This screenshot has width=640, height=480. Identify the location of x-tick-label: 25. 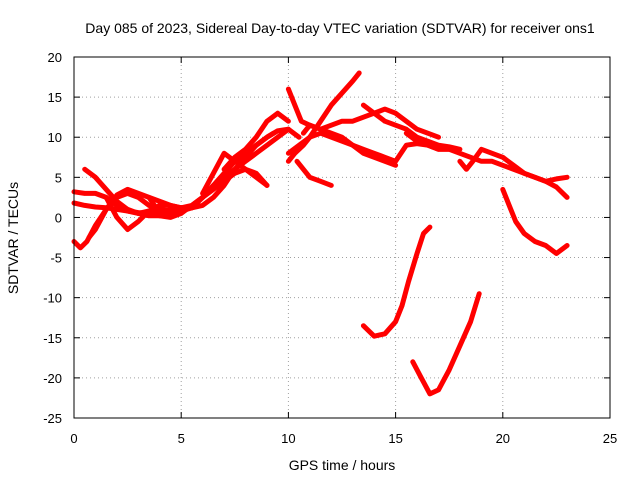
(610, 438).